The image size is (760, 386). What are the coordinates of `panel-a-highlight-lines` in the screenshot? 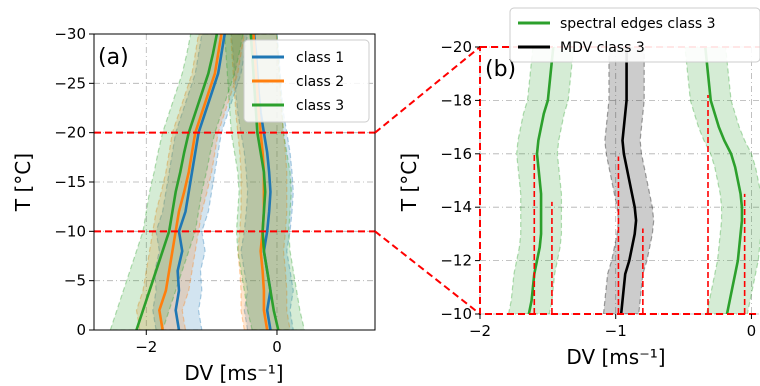 It's located at (234, 182).